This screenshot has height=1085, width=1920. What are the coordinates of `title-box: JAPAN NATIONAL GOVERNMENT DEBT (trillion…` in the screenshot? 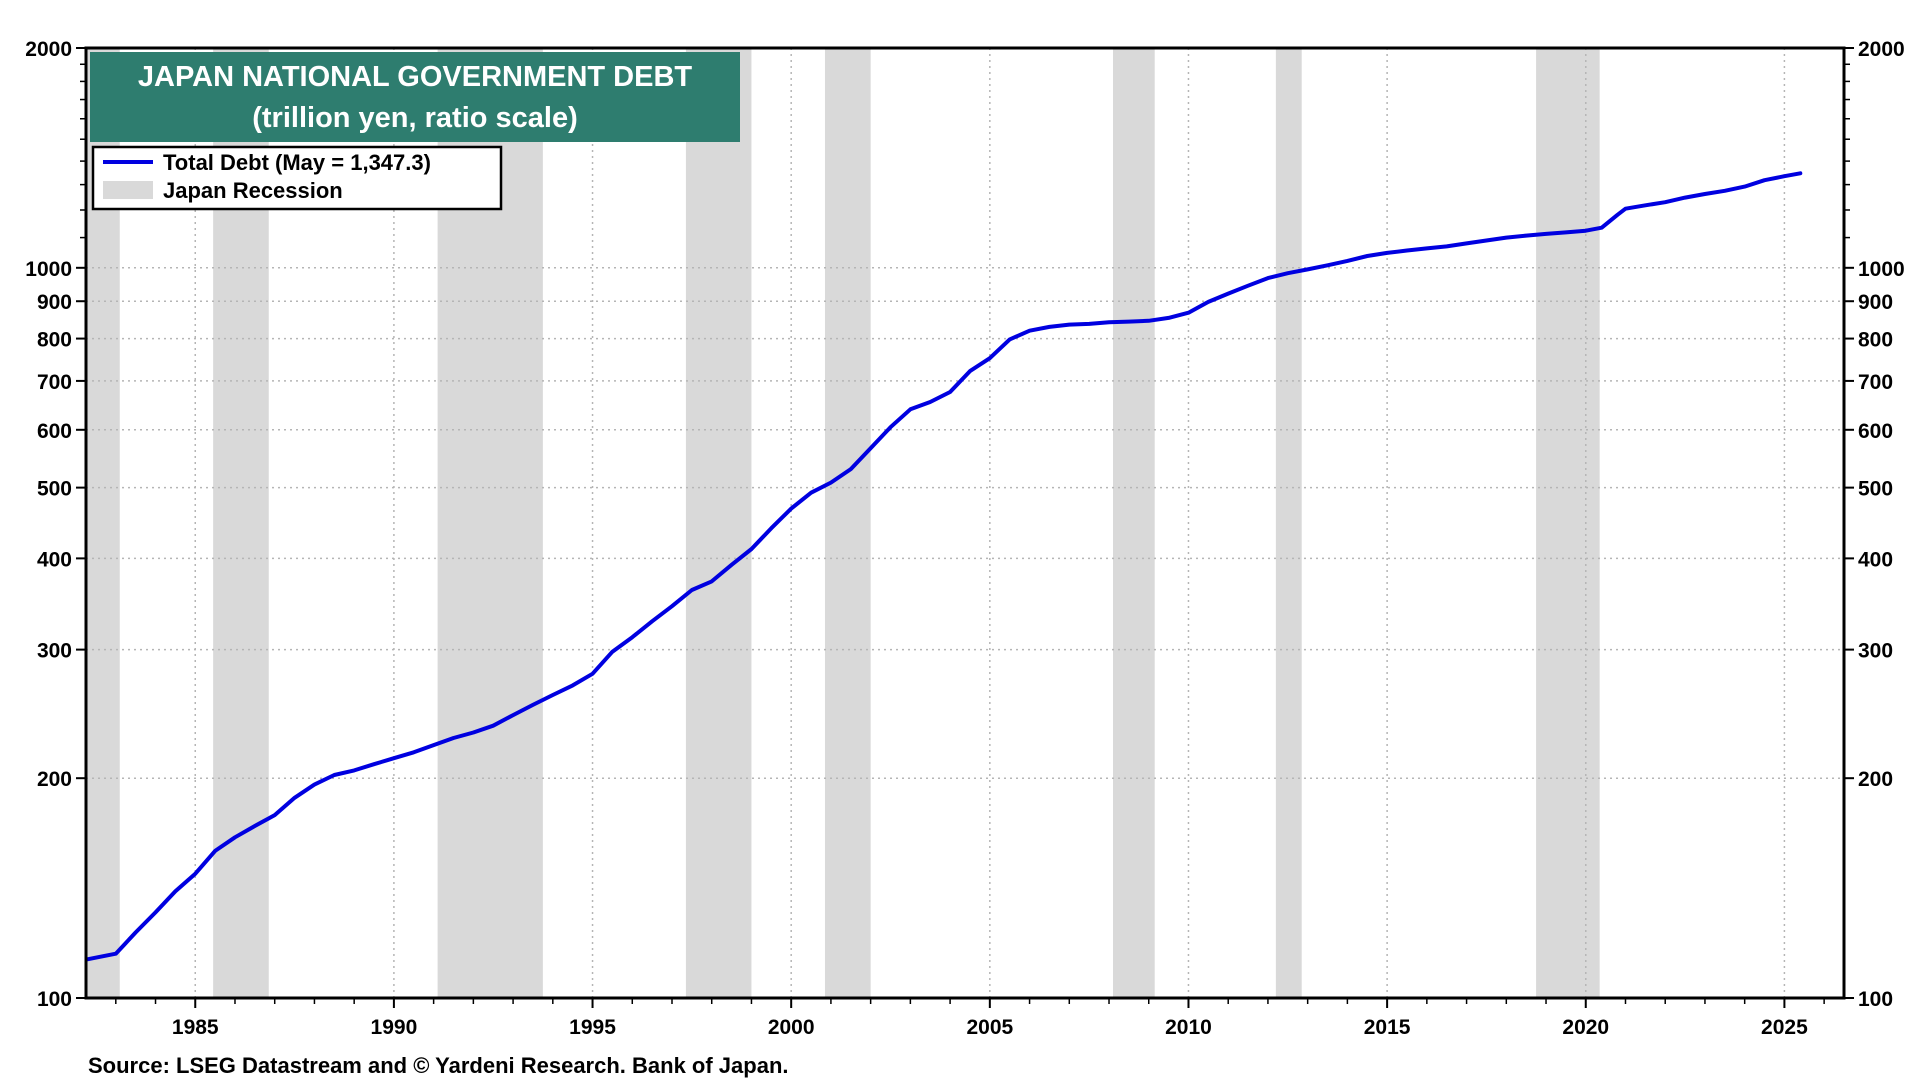 It's located at (415, 97).